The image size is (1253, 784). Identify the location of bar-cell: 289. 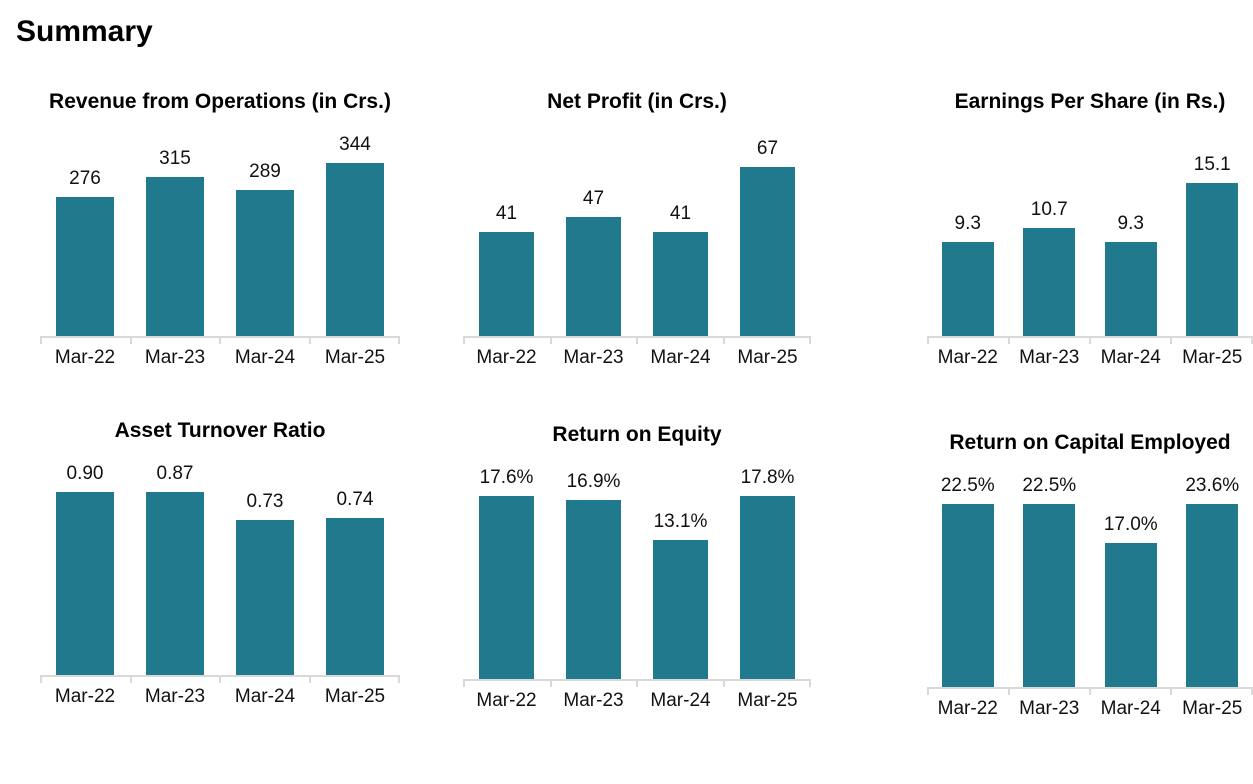
(265, 235).